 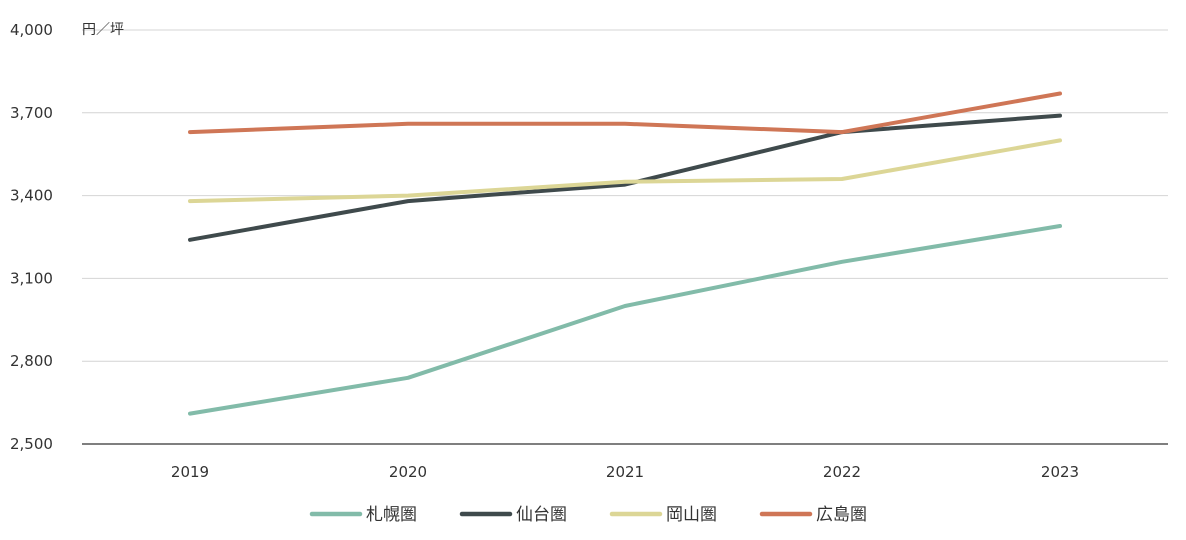 I want to click on legend: 札幌圏 仙台圏 岡山圏 広島圏, so click(x=588, y=515).